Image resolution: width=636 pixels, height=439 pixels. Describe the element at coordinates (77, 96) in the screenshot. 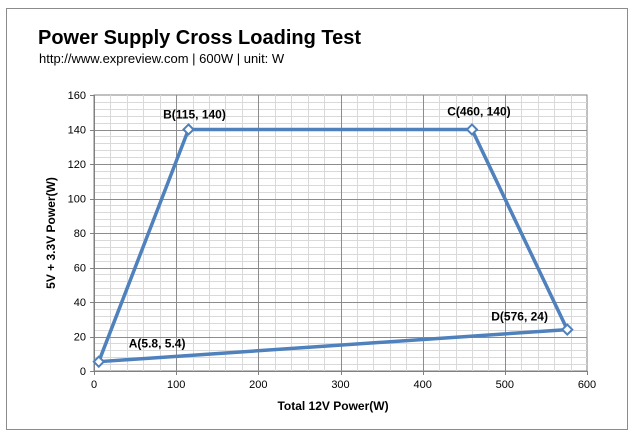

I see `y-tick-label: 160` at that location.